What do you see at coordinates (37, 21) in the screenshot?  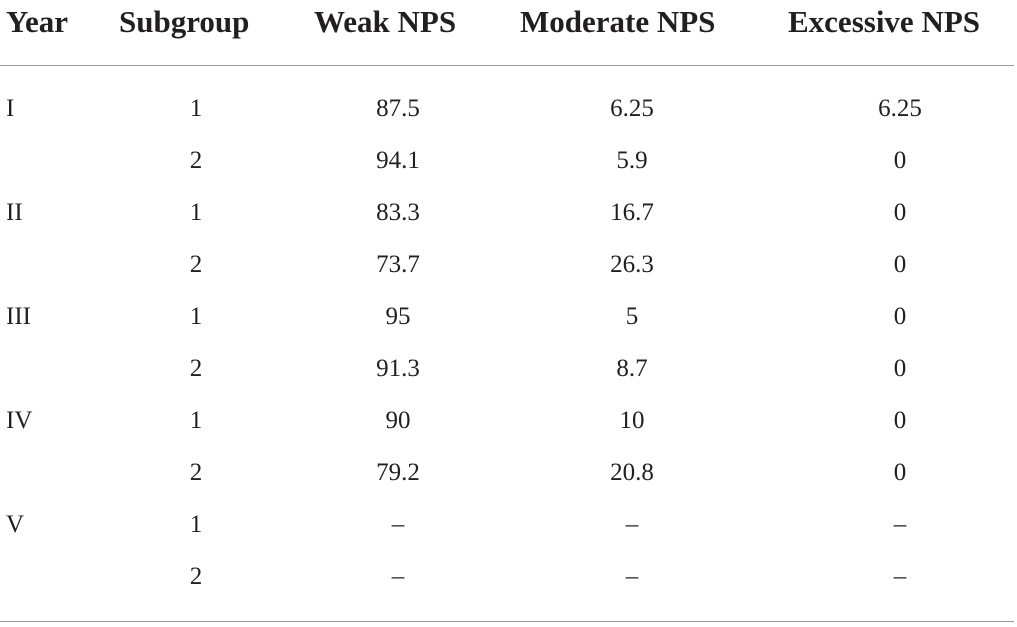 I see `header-year: Year` at bounding box center [37, 21].